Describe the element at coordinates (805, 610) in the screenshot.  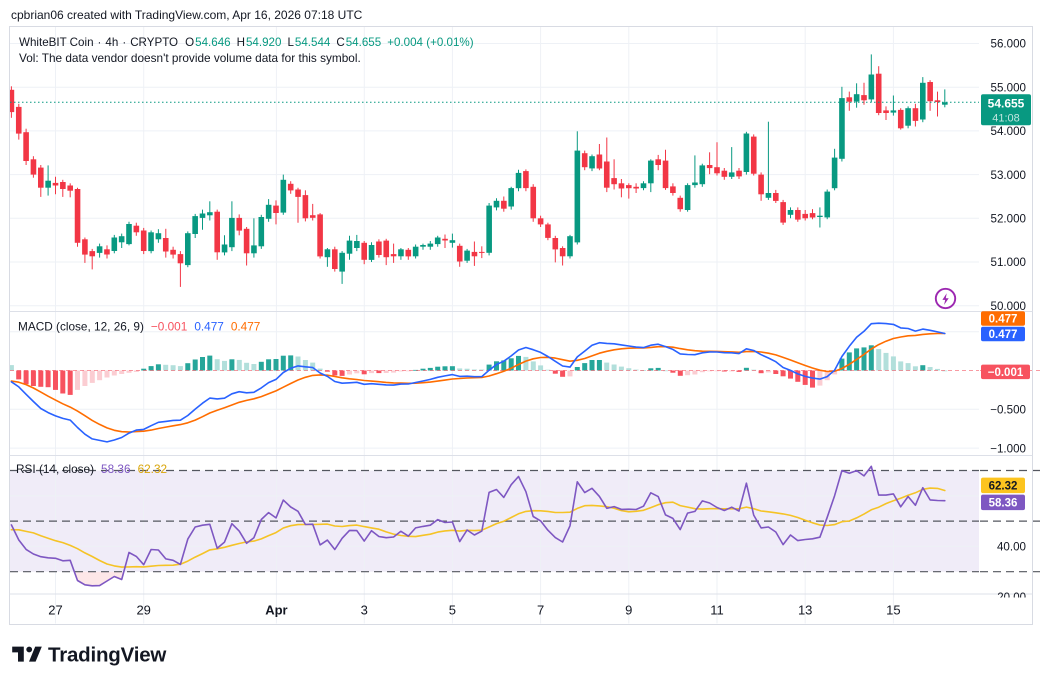
I see `svg-text: 13` at that location.